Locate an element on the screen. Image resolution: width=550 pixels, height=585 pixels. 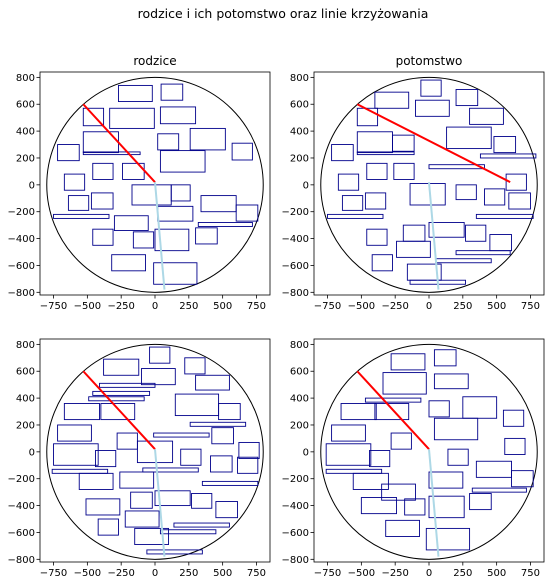
y-tick-label: −600 is located at coordinates (21, 266).